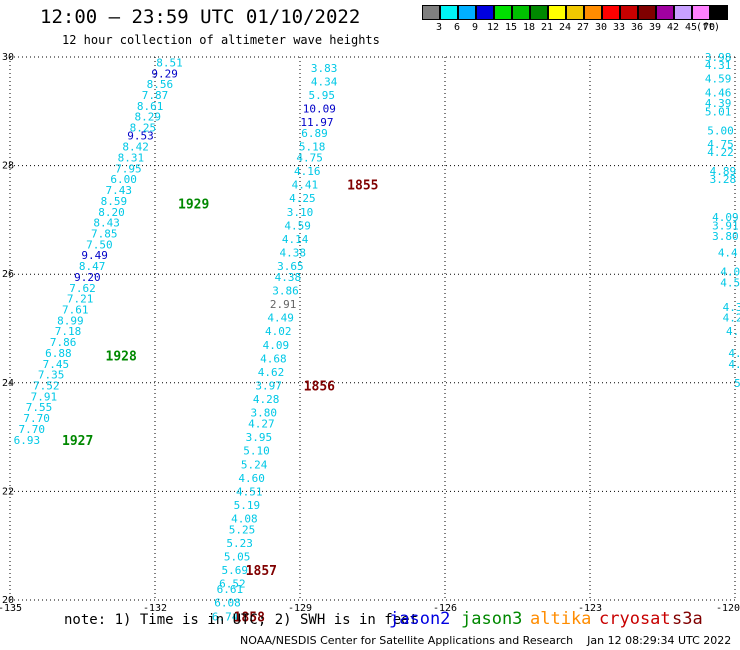 Image resolution: width=740 pixels, height=650 pixels. I want to click on wave-height-value: 8.59, so click(114, 201).